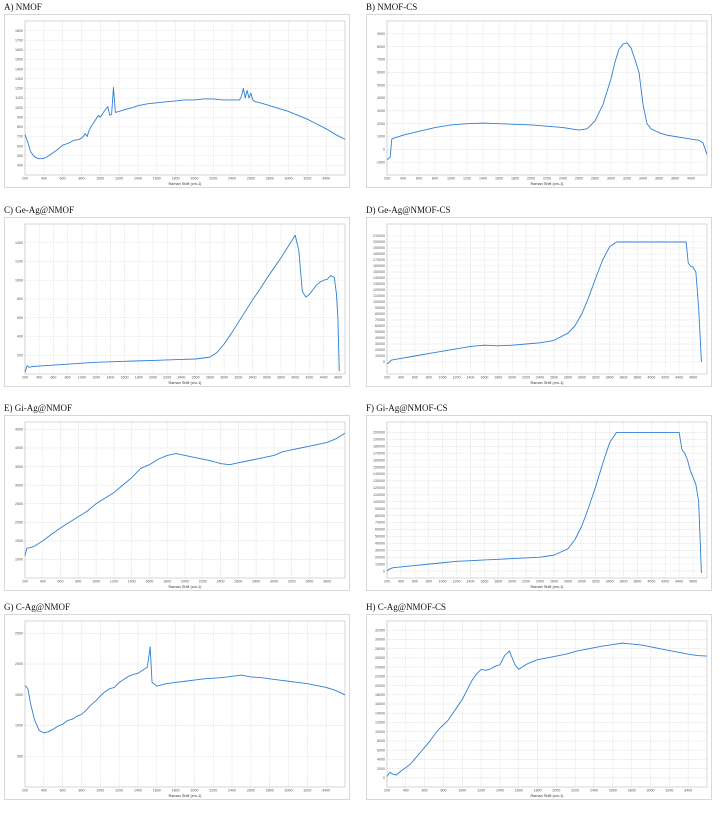 This screenshot has height=814, width=719. I want to click on x-tick-label: 1200, so click(481, 791).